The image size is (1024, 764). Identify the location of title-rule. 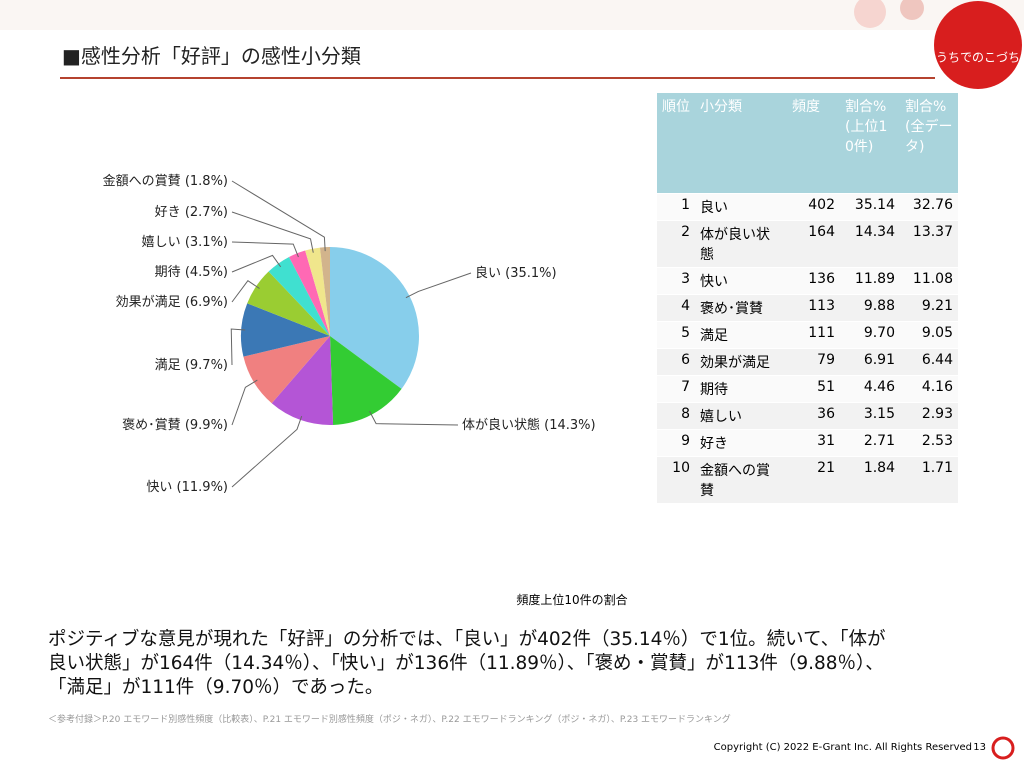
(497, 78).